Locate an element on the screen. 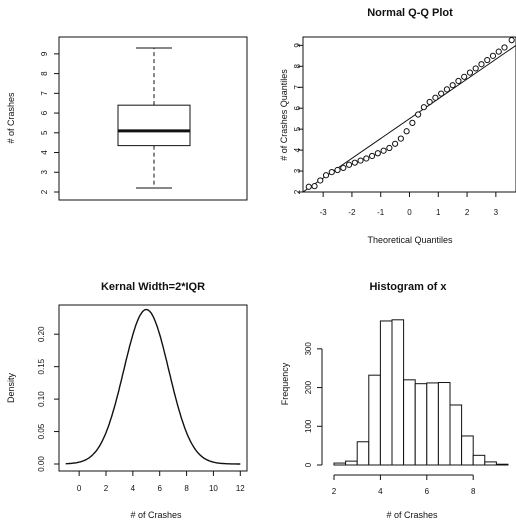 This screenshot has width=516, height=525. boxplot-panel: # of Crashes 2 3 4 5 6 7 8 9 is located at coordinates (127, 118).